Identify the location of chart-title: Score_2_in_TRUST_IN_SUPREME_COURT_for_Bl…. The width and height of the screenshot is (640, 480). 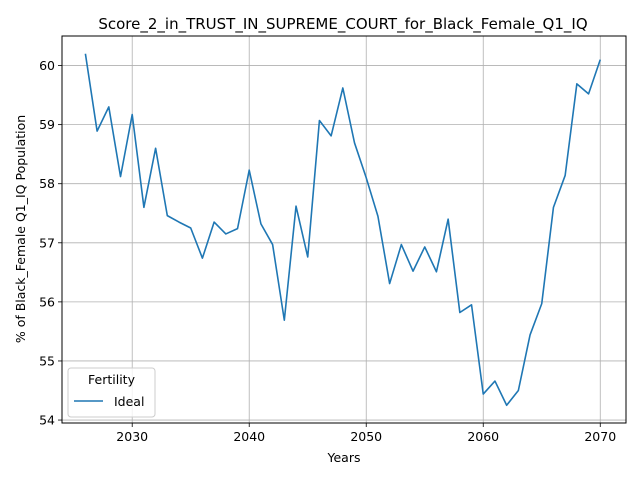
(342, 24).